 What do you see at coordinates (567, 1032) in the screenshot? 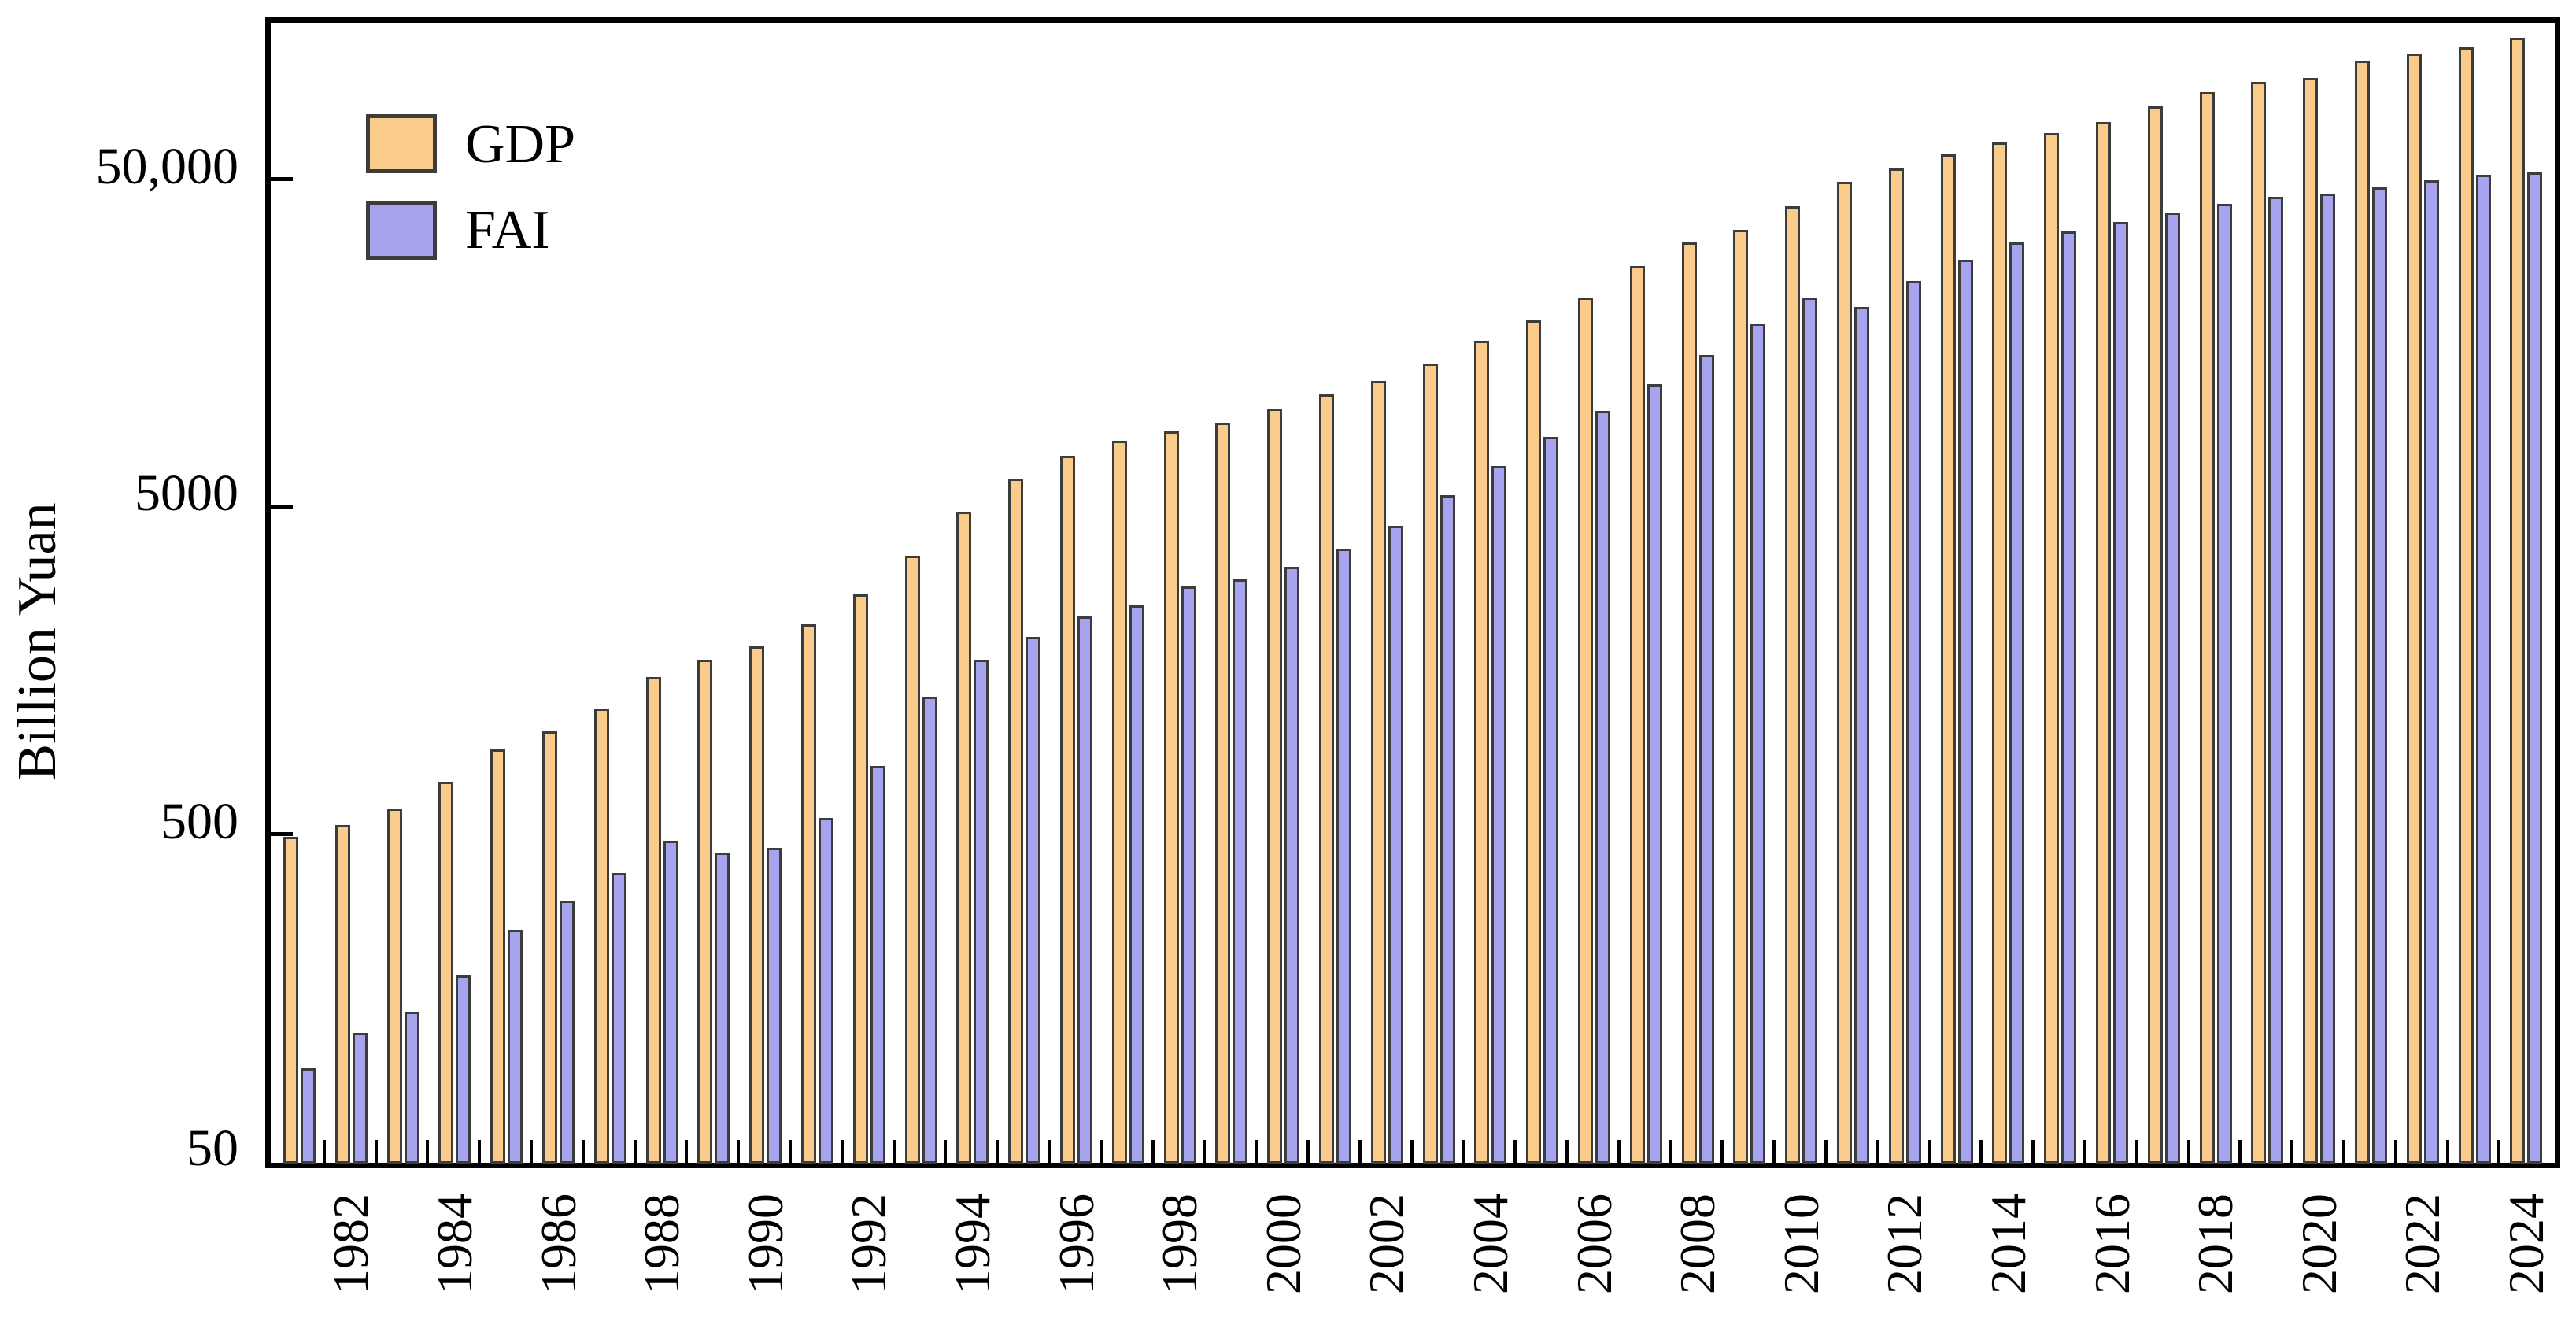
I see `fai-bar-1986` at bounding box center [567, 1032].